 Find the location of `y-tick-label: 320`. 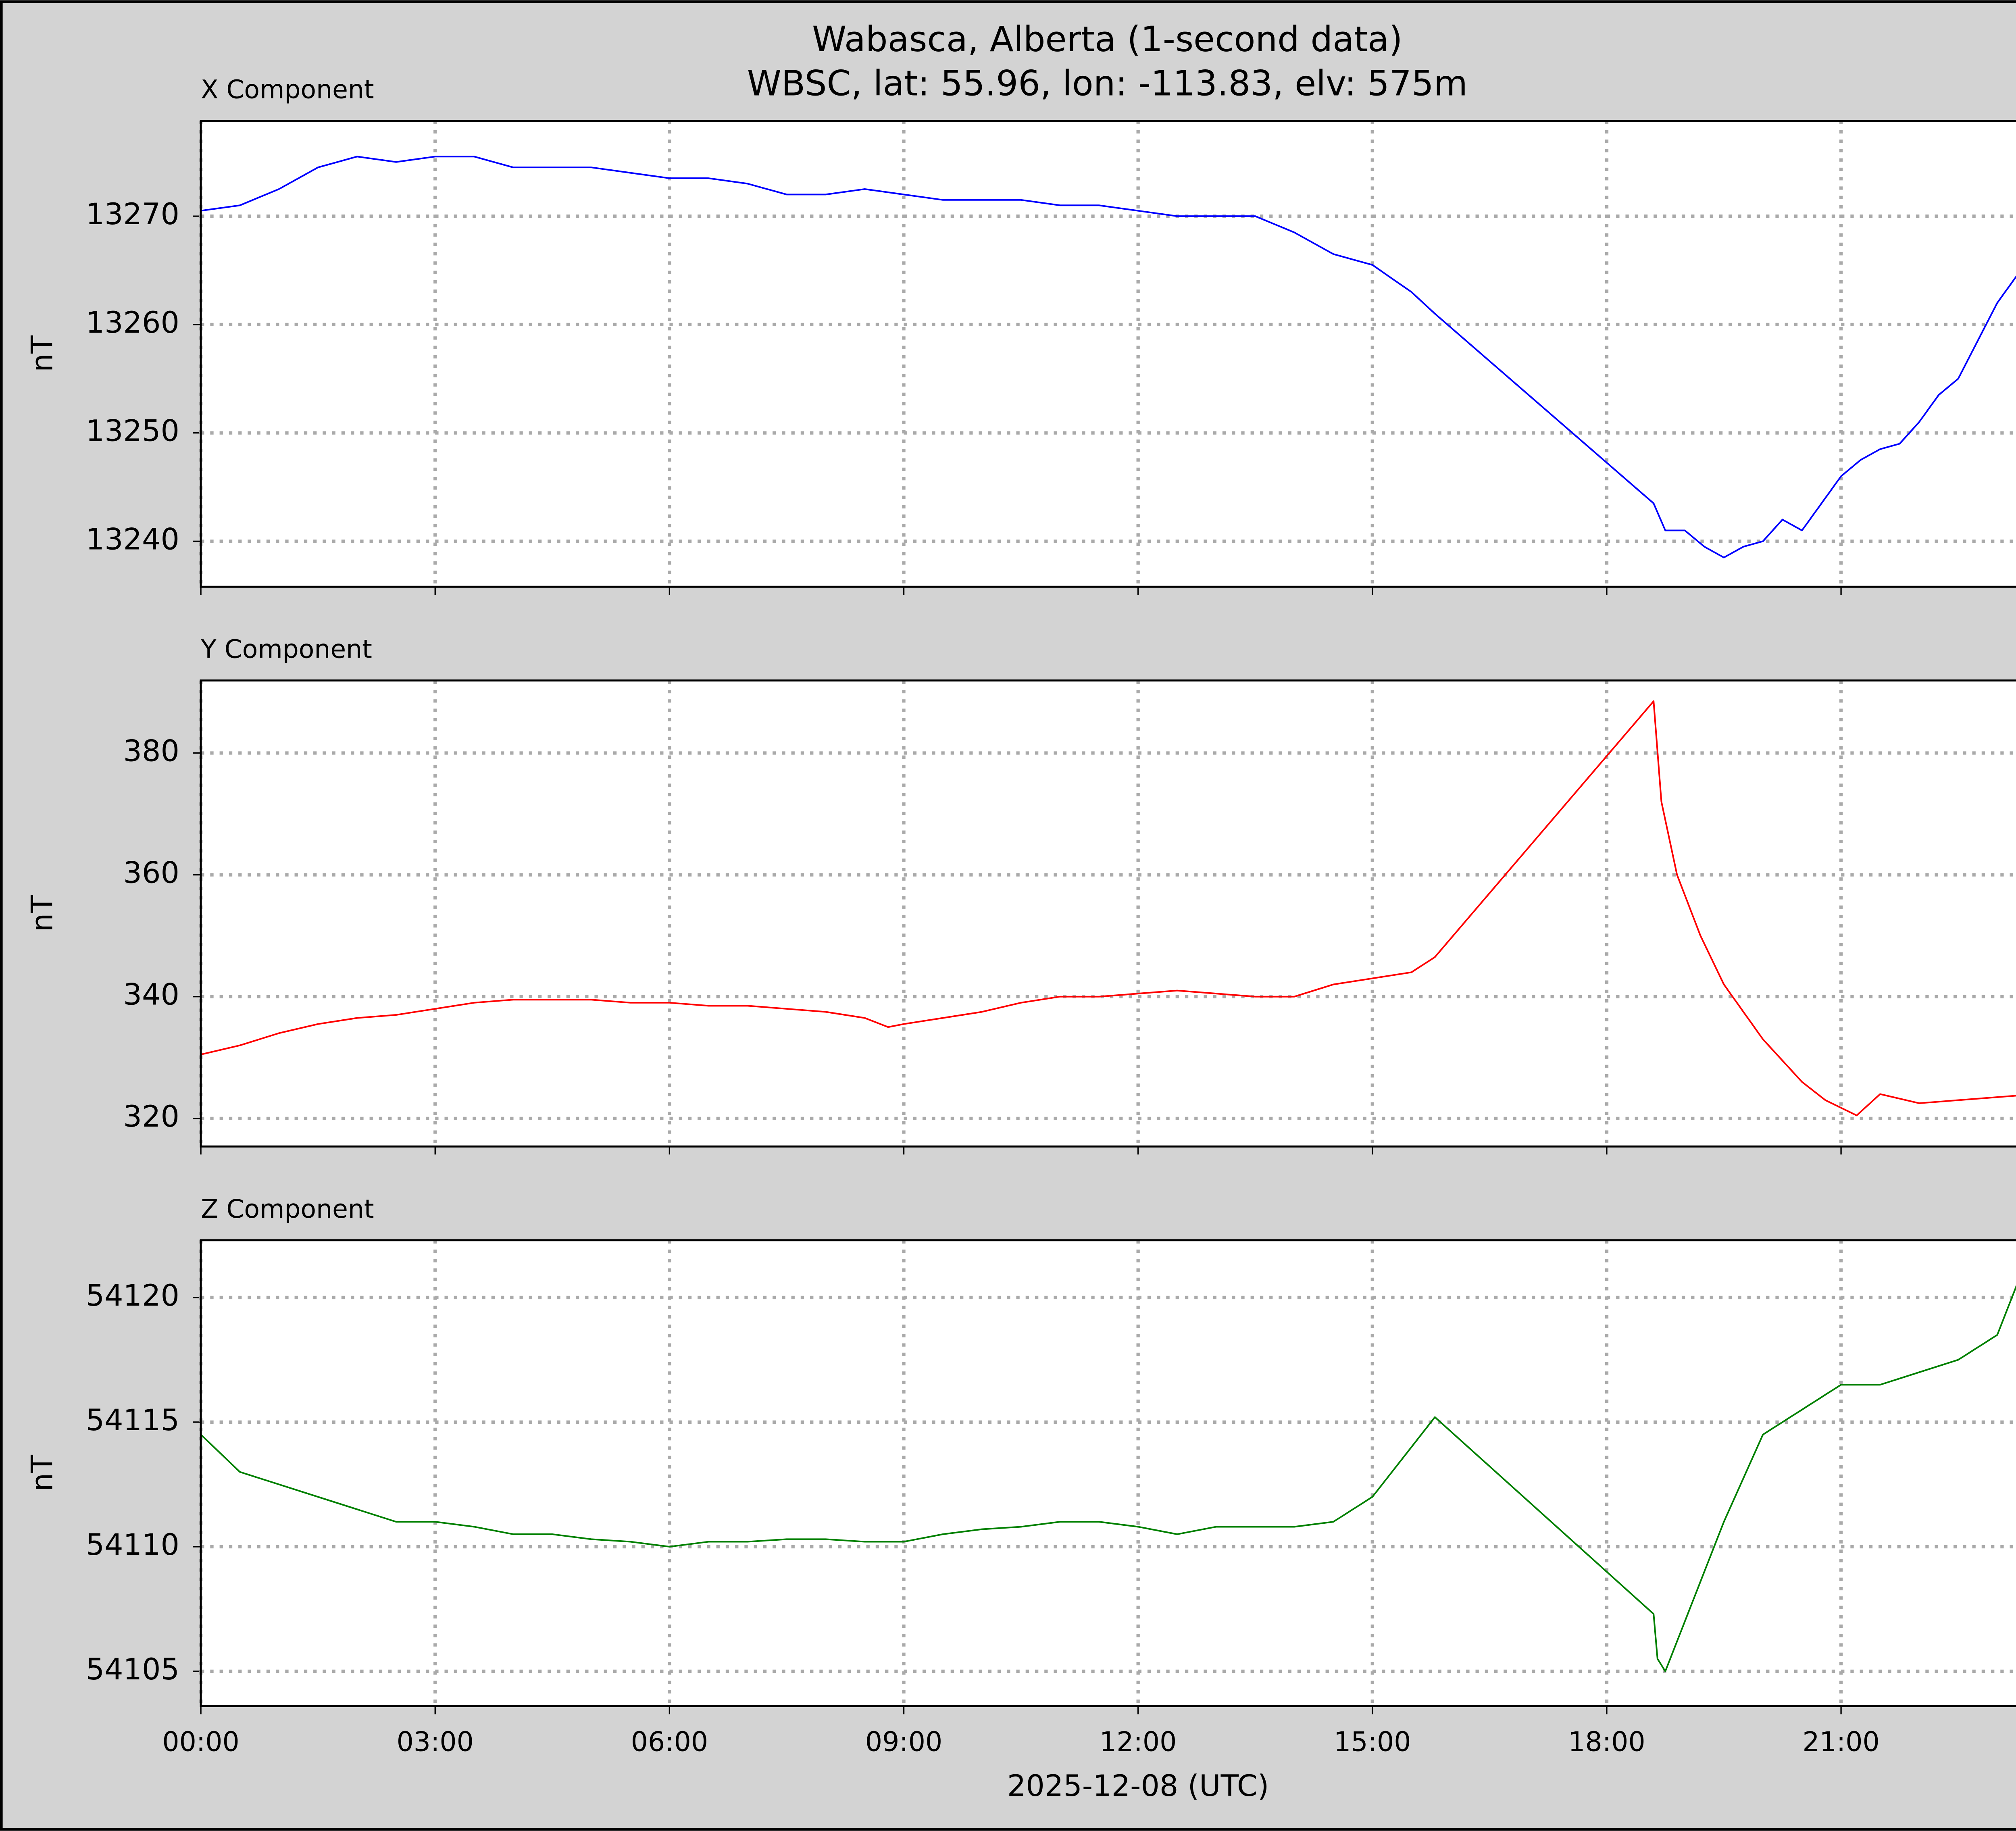

y-tick-label: 320 is located at coordinates (151, 1117).